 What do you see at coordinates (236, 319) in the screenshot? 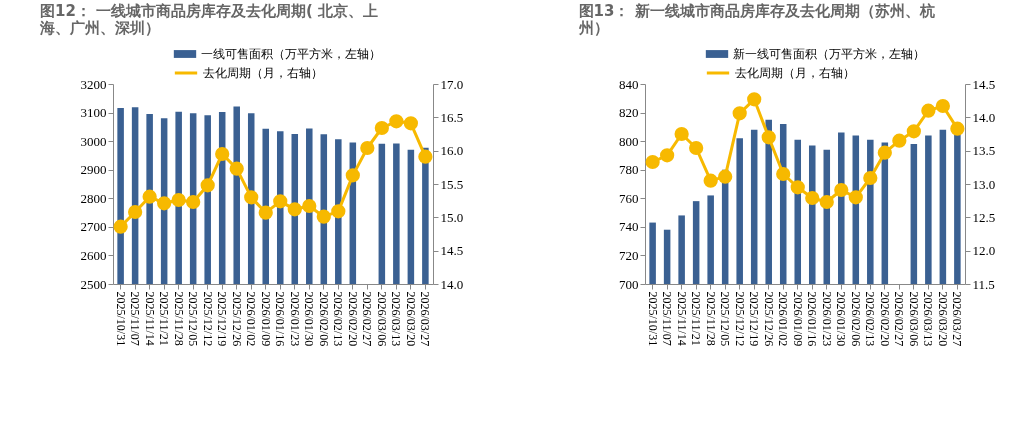
I see `x-tick-label: 2025/12/26` at bounding box center [236, 319].